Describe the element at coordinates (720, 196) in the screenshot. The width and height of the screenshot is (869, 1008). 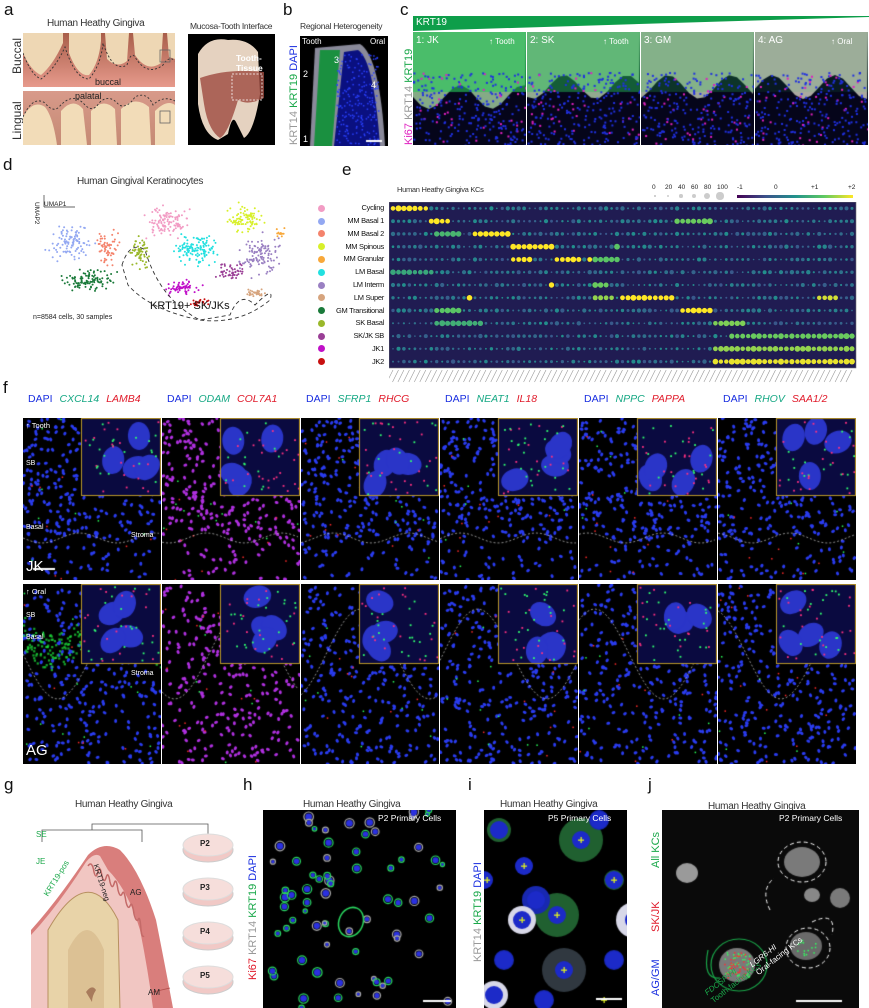
I see `size-legend-dot` at that location.